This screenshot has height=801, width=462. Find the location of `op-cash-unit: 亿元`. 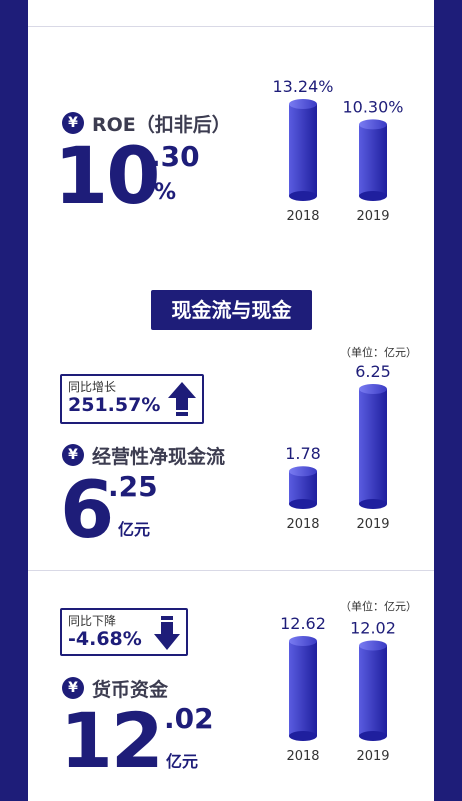

op-cash-unit: 亿元 is located at coordinates (134, 529).